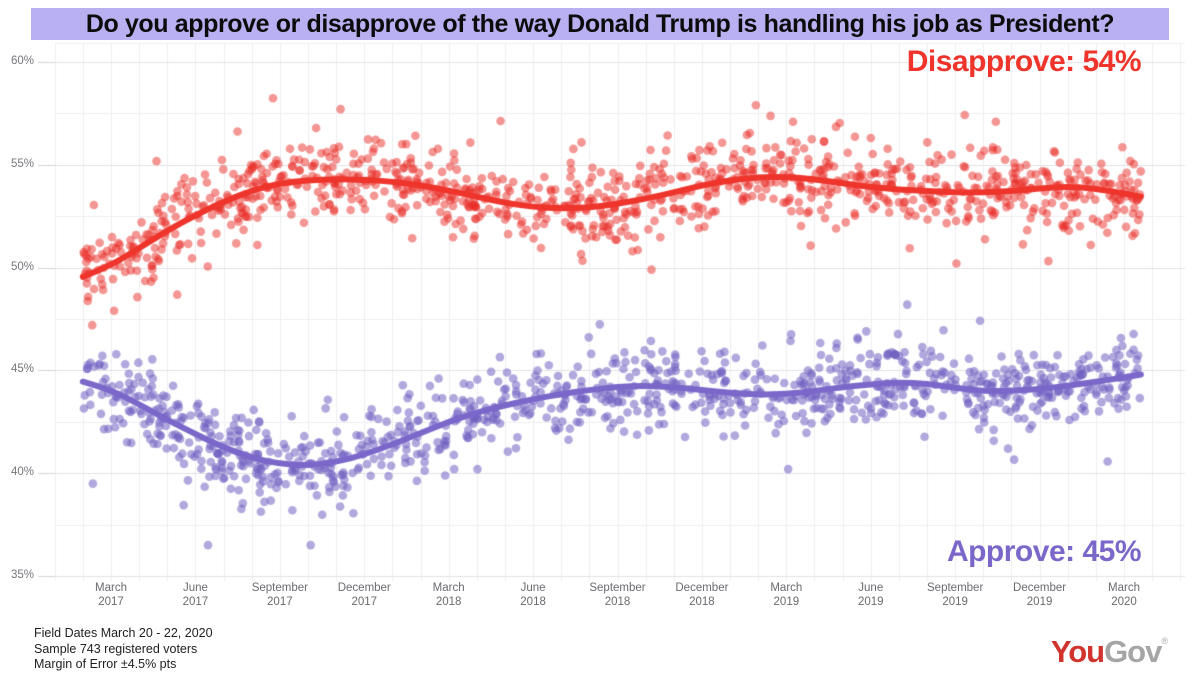  I want to click on x-axis-tick-label: March 2019, so click(786, 595).